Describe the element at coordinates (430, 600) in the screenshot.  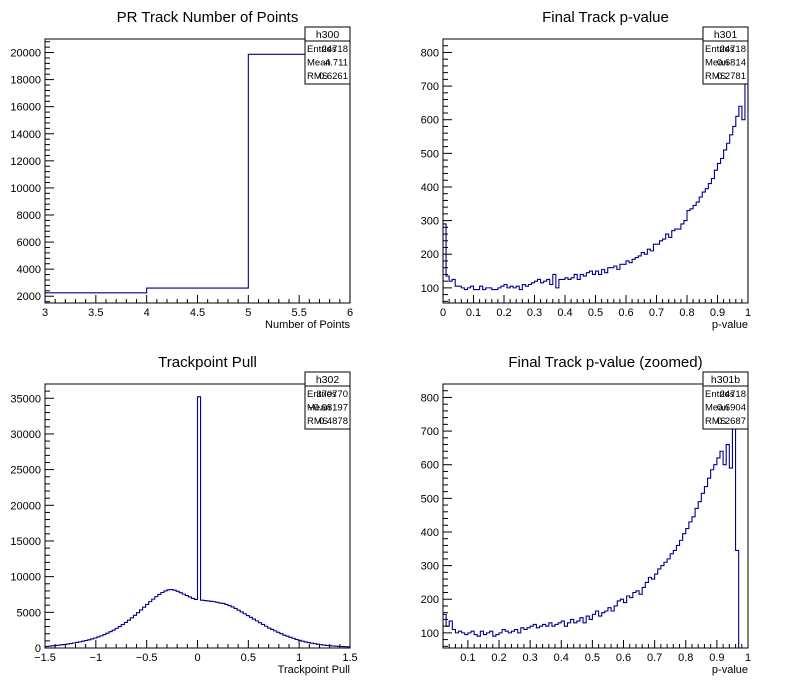
I see `chart-4-y-tick-label: 200` at that location.